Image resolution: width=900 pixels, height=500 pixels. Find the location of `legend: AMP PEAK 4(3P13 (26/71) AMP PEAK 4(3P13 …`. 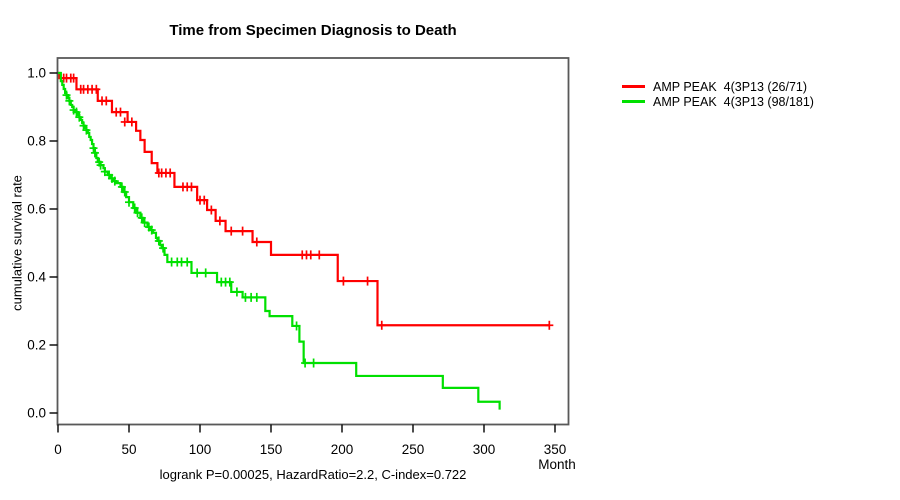

legend: AMP PEAK 4(3P13 (26/71) AMP PEAK 4(3P13 … is located at coordinates (718, 94).